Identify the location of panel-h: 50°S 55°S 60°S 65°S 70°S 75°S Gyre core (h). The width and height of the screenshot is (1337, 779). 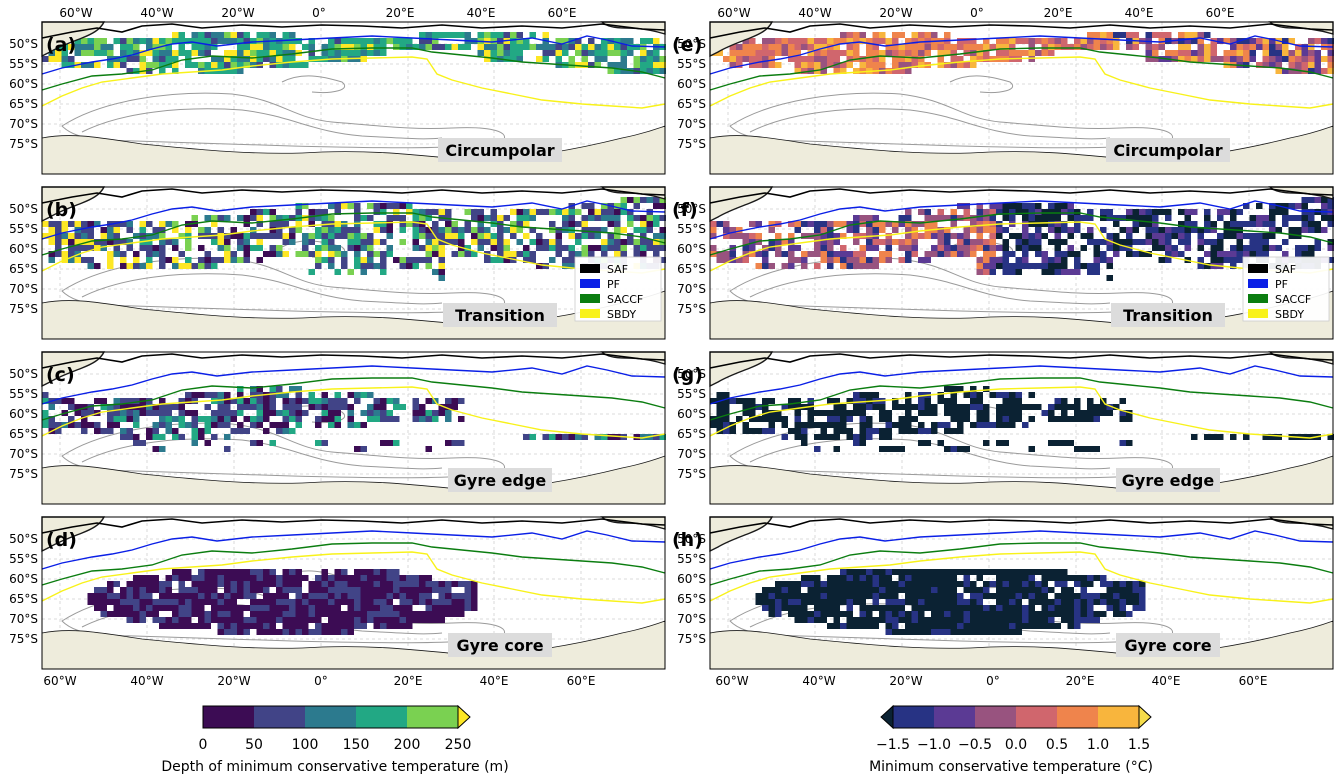
(1003, 593).